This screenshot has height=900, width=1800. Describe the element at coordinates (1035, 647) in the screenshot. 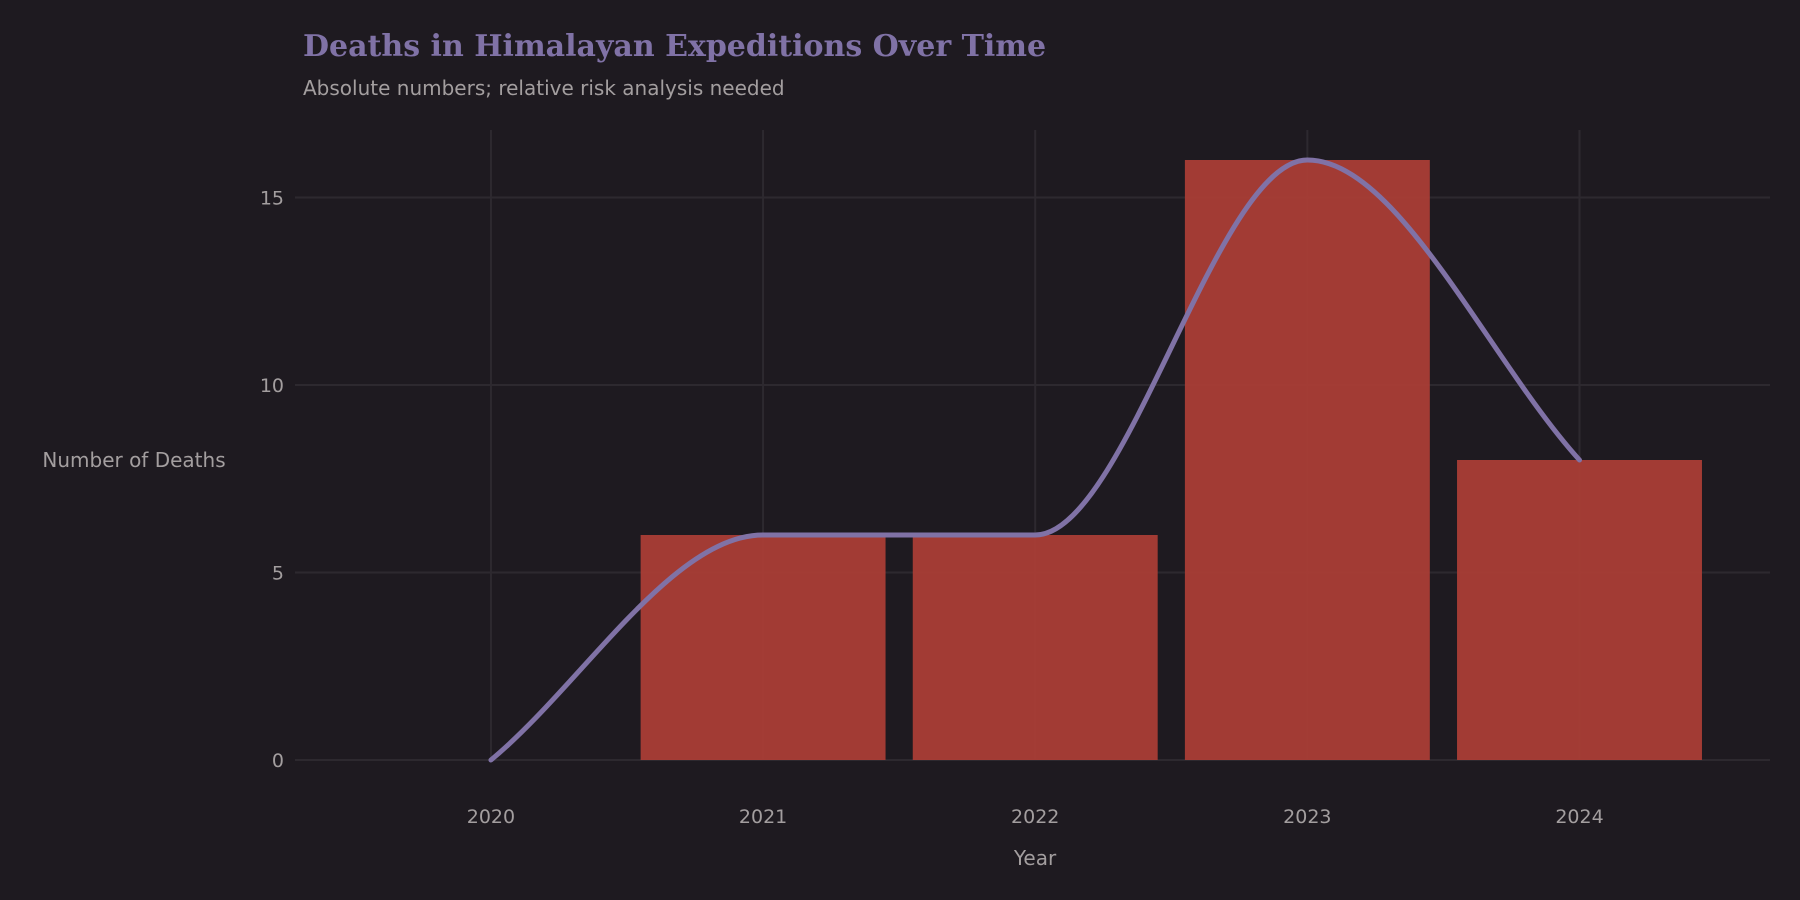

I see `bar-2022` at that location.